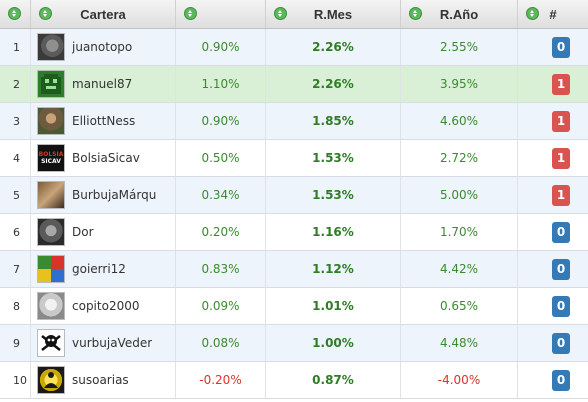  I want to click on rank-cell: 8, so click(15, 306).